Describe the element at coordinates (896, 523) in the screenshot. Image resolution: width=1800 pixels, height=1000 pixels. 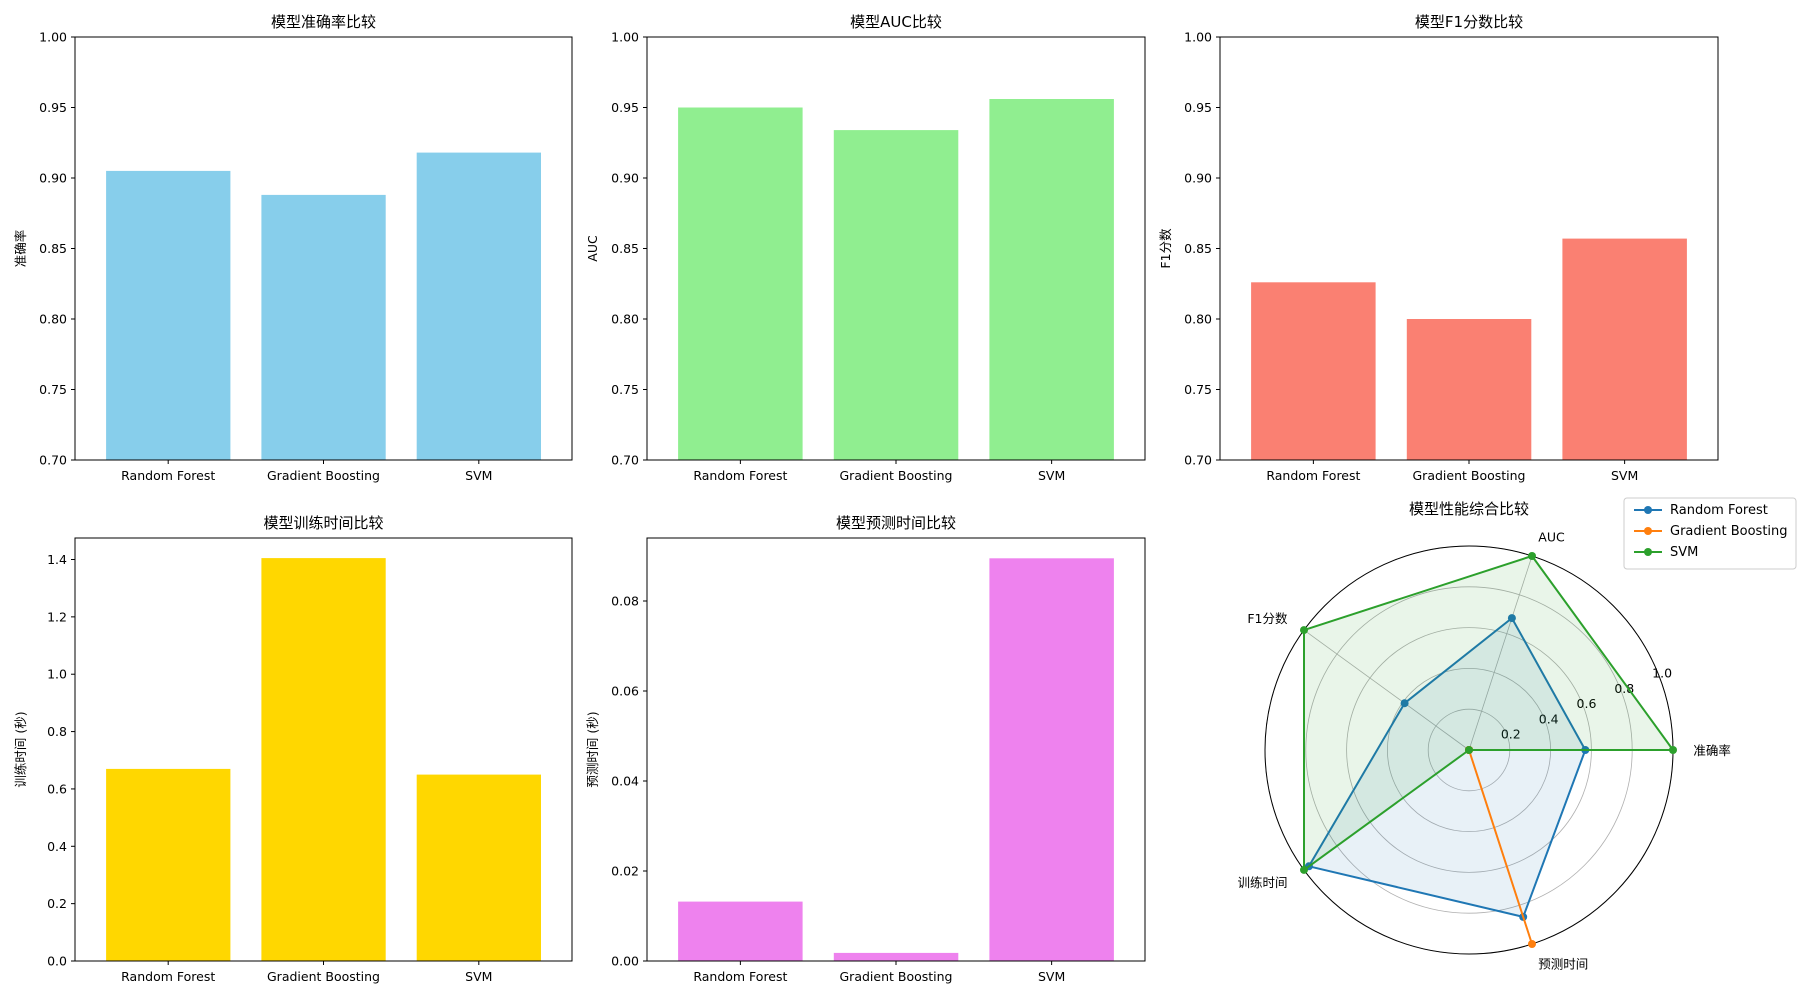
I see `chart-title: 模型预测时间比较` at that location.